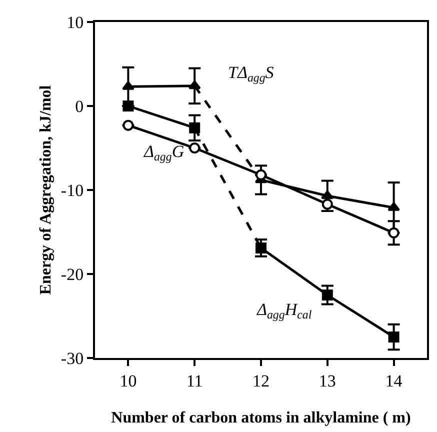 The height and width of the screenshot is (432, 437). I want to click on y-tick-label: 0, so click(79, 106).